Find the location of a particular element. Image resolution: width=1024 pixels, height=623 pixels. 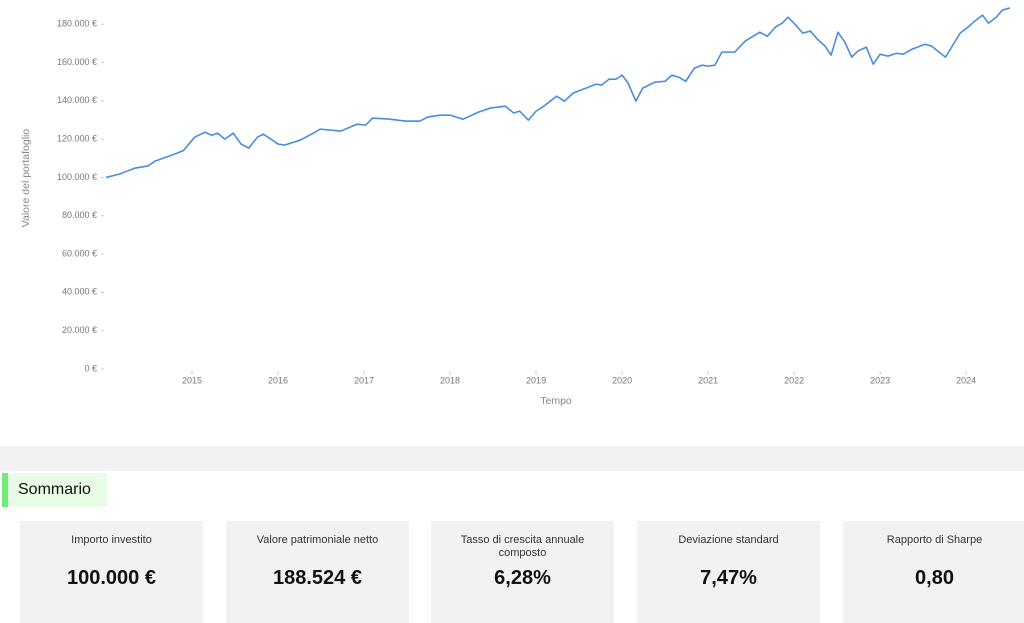

card-value: 0,80 is located at coordinates (934, 578).